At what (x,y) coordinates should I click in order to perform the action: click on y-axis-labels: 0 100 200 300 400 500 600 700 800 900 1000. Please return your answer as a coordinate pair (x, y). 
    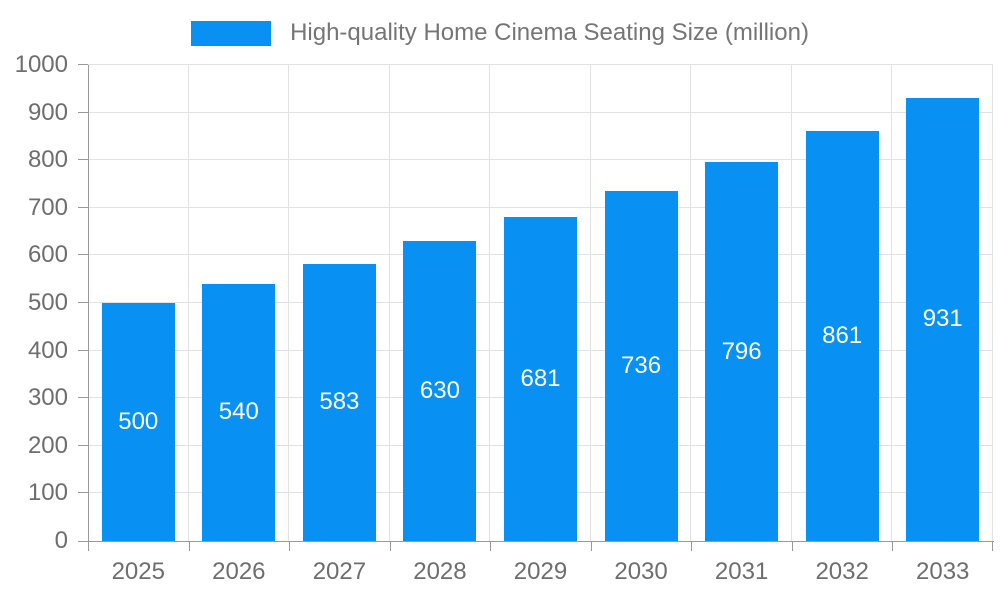
    Looking at the image, I should click on (34, 302).